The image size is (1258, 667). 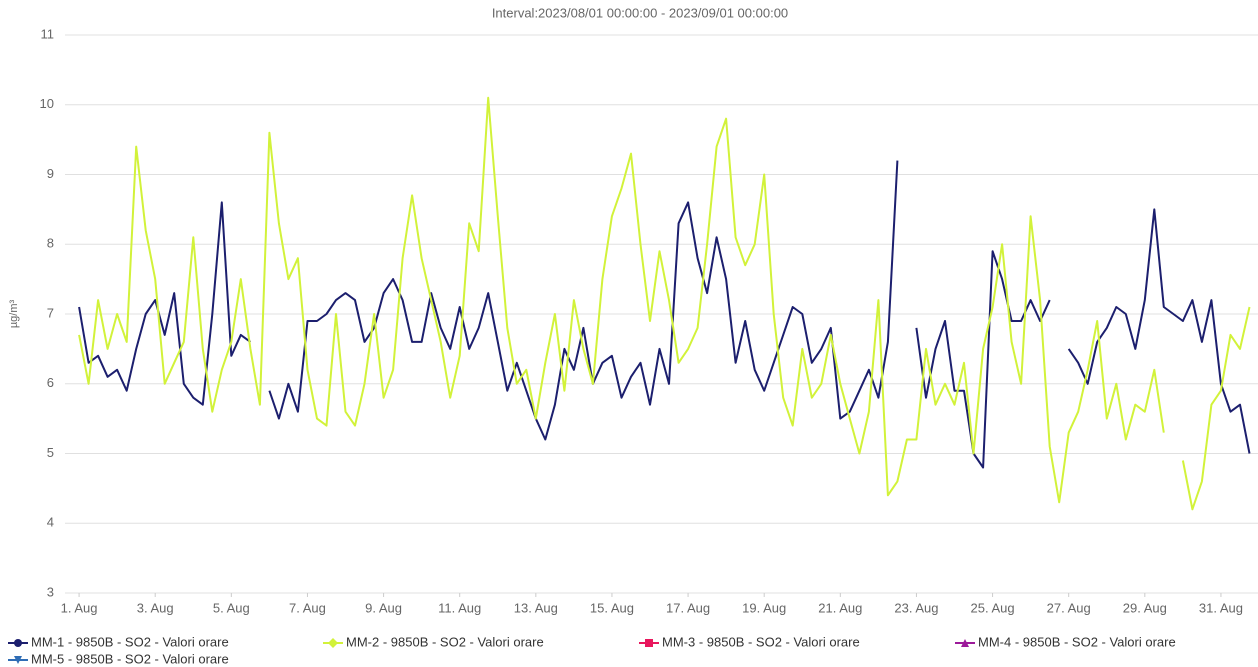 What do you see at coordinates (50, 243) in the screenshot?
I see `y-tick-label: 8` at bounding box center [50, 243].